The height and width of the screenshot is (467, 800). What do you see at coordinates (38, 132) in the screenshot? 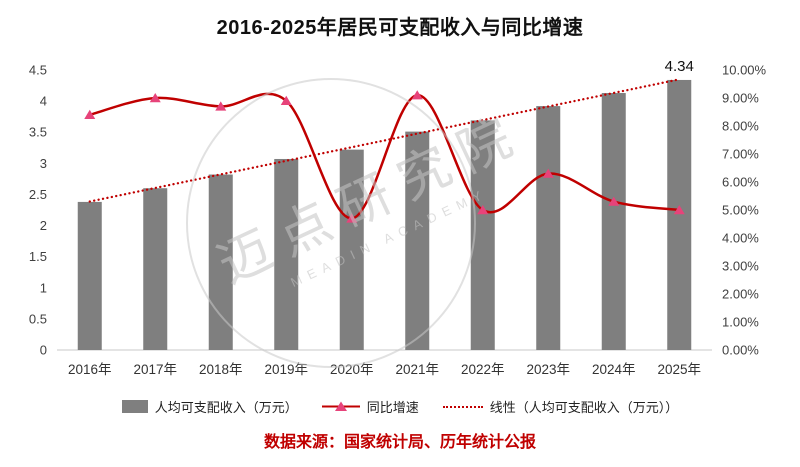
I see `y-axis-left-tick-label: 3.5` at bounding box center [38, 132].